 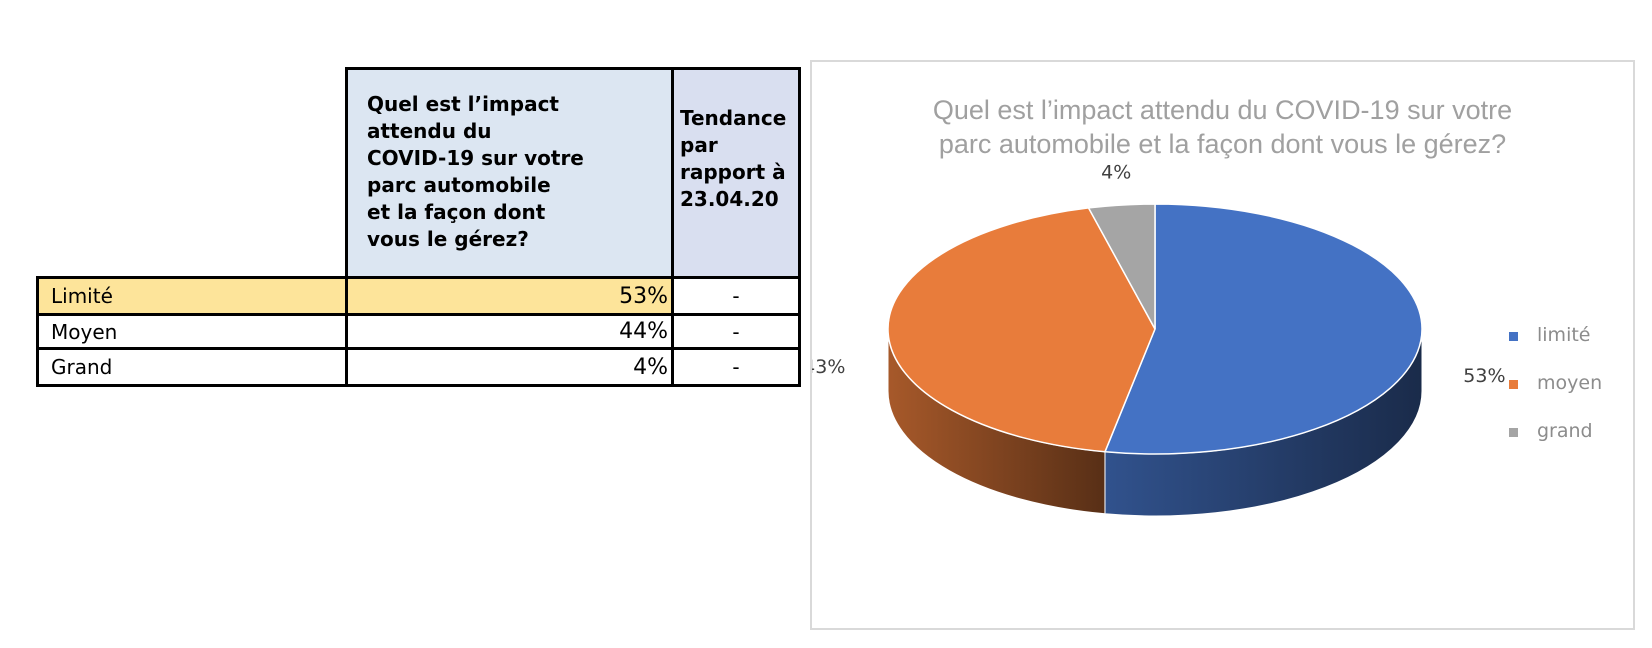 What do you see at coordinates (456, 212) in the screenshot?
I see `question-line: et la façon dont` at bounding box center [456, 212].